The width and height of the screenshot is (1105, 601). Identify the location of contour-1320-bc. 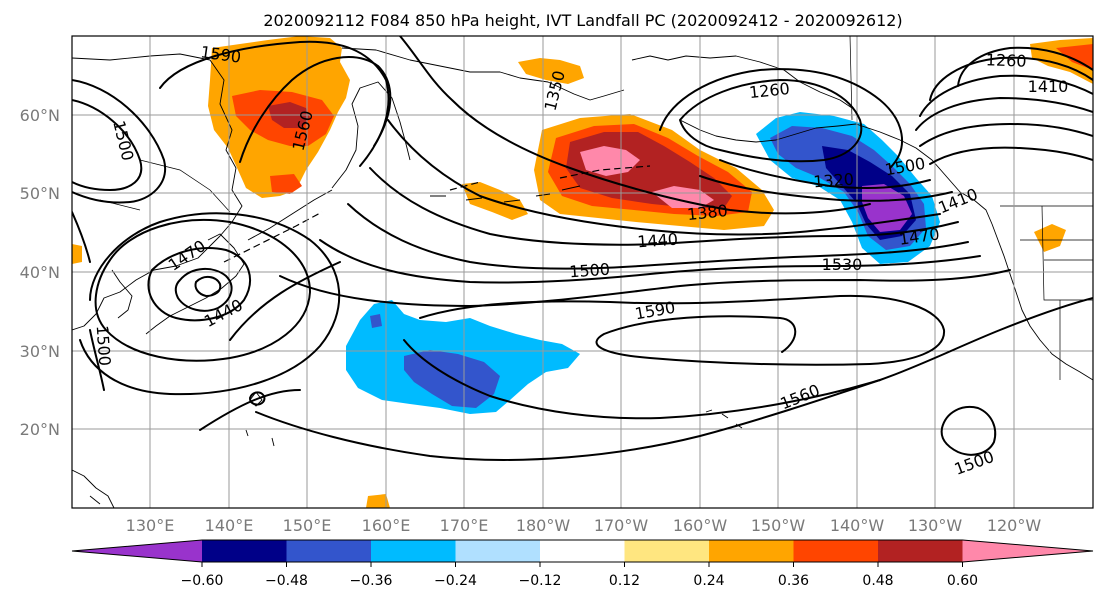
(1006, 95).